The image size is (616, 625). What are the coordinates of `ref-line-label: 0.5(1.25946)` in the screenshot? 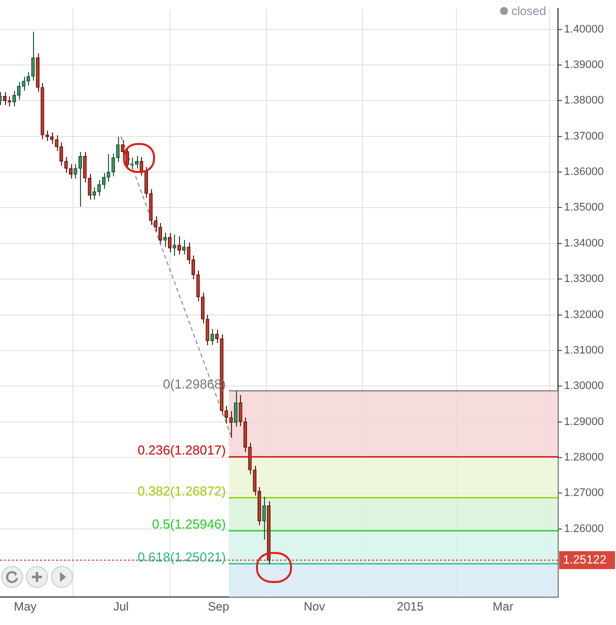 It's located at (189, 524).